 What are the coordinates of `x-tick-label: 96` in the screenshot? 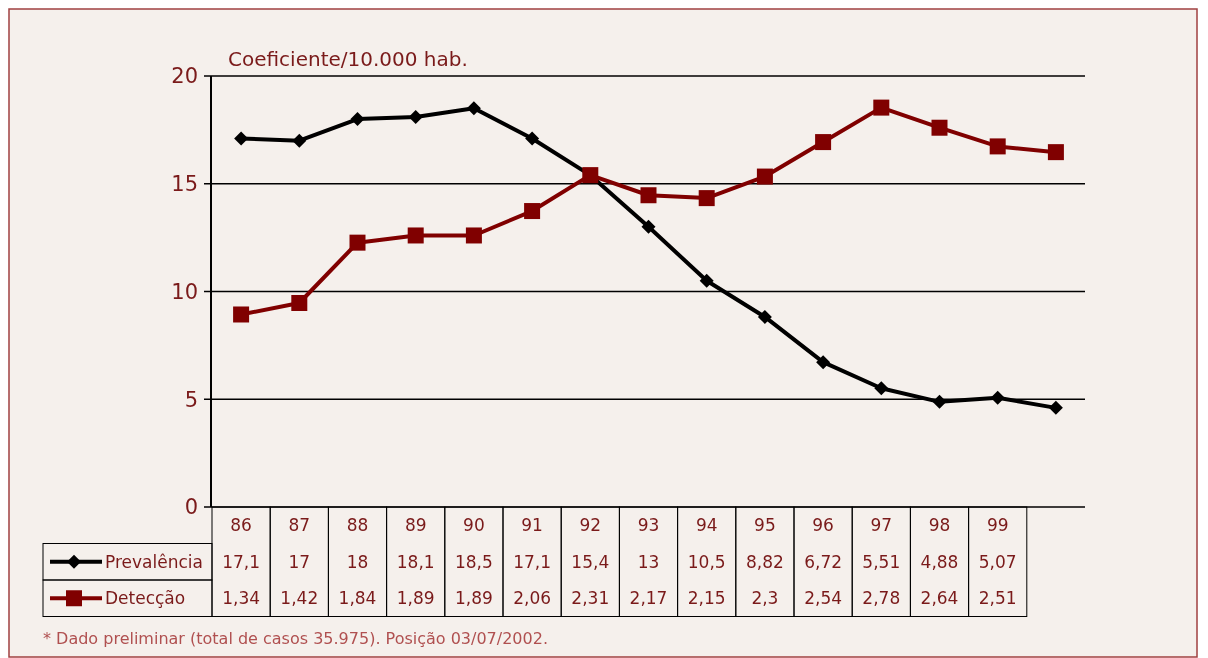 It's located at (823, 525).